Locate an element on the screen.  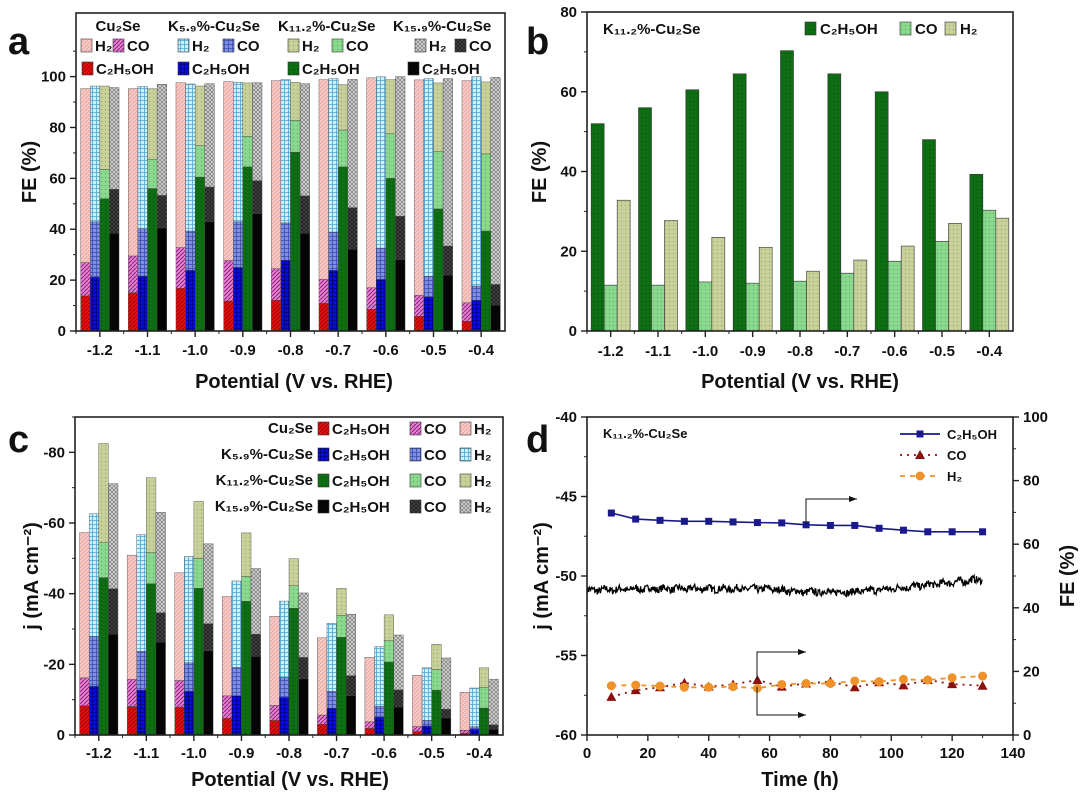
legend-label: CO is located at coordinates (926, 29).